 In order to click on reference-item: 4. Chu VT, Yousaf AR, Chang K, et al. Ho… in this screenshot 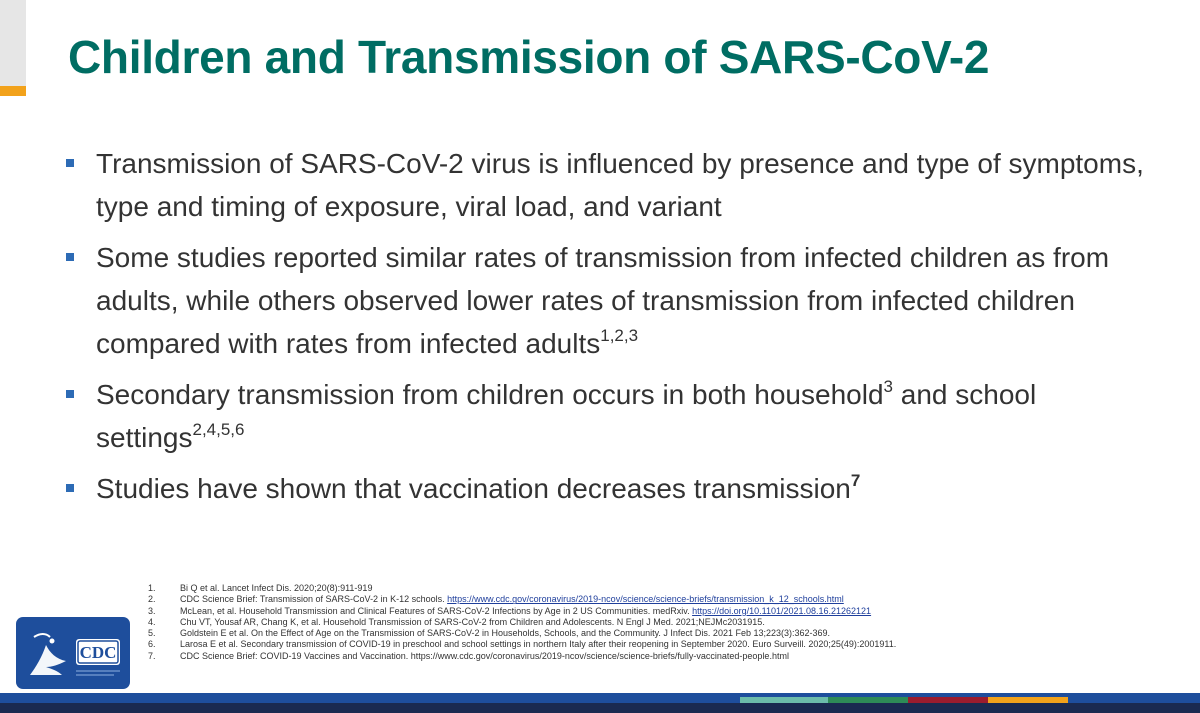, I will do `click(648, 622)`.